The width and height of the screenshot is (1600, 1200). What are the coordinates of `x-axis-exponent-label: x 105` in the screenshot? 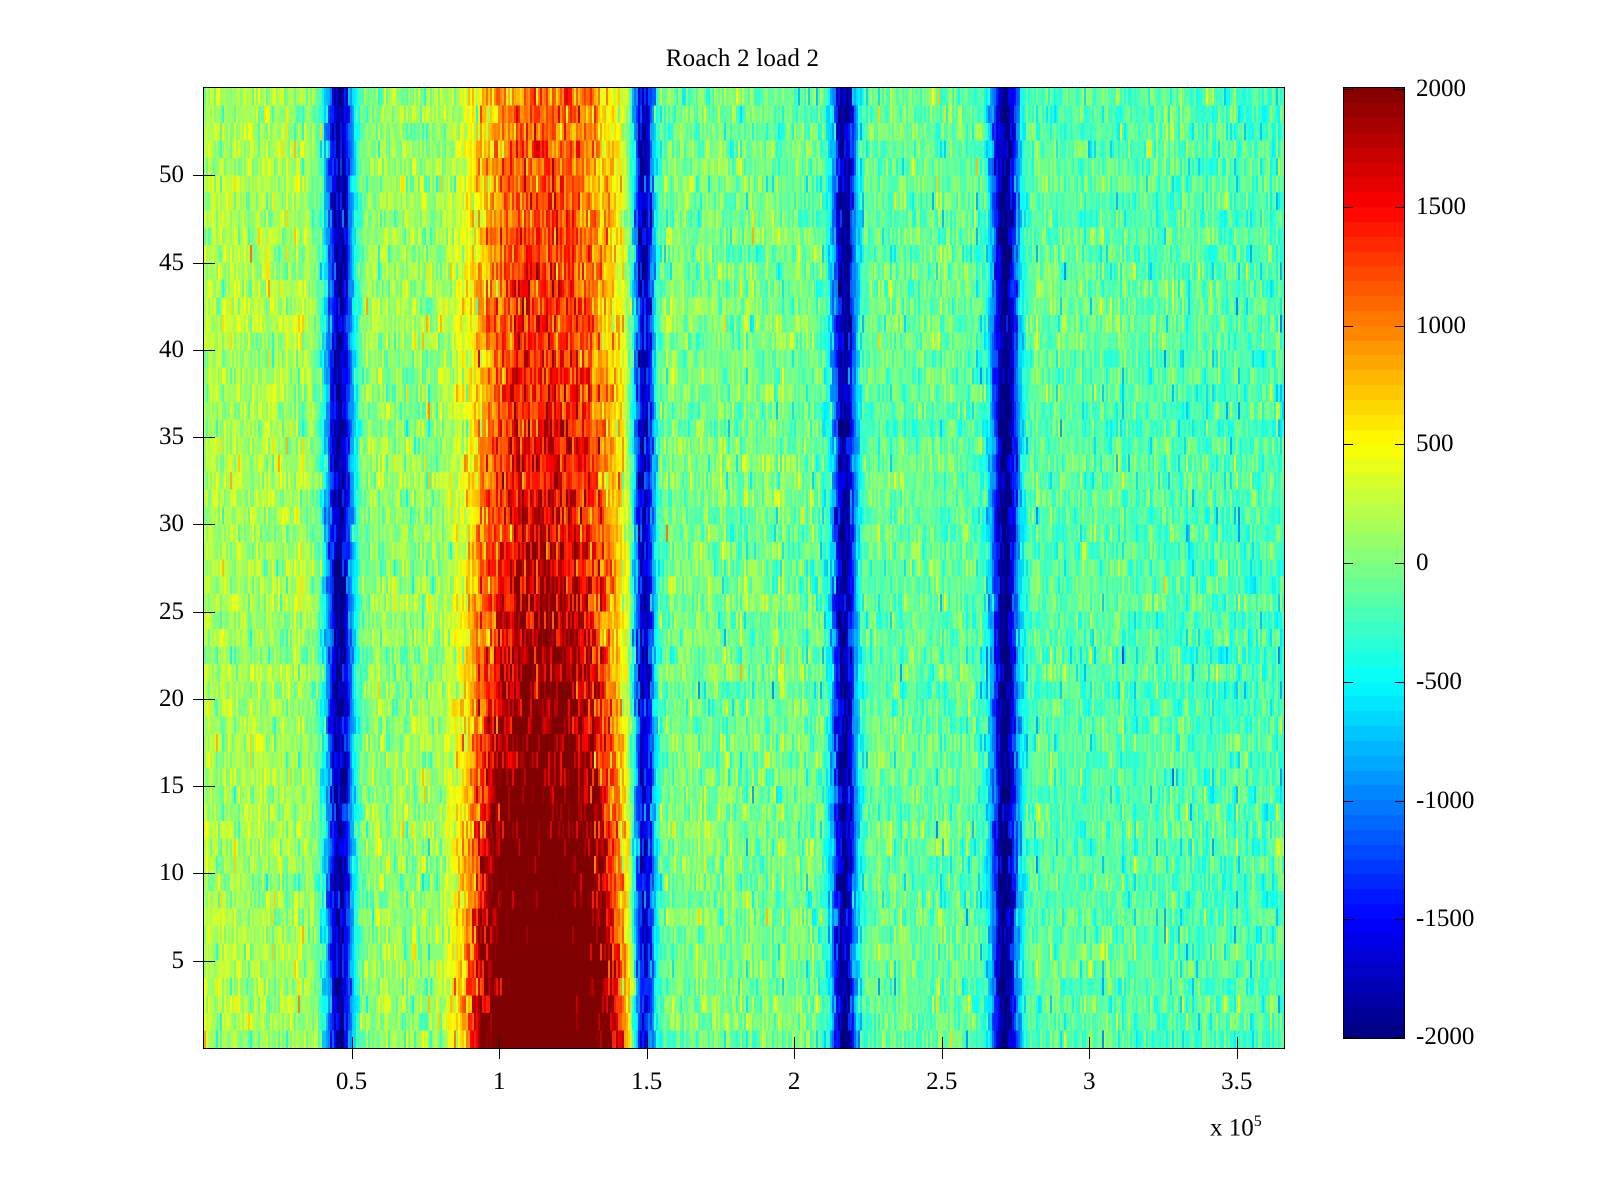 It's located at (1236, 1127).